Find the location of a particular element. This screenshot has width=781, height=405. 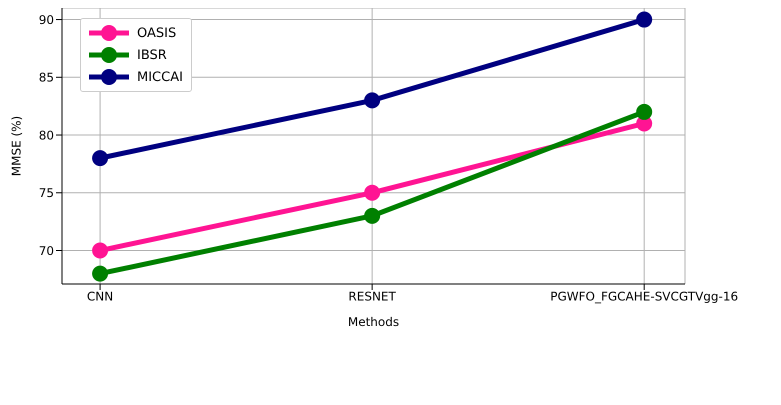

x-tick-label: PGWFO_FGCAHE-SVCGTVgg-16 is located at coordinates (644, 297).